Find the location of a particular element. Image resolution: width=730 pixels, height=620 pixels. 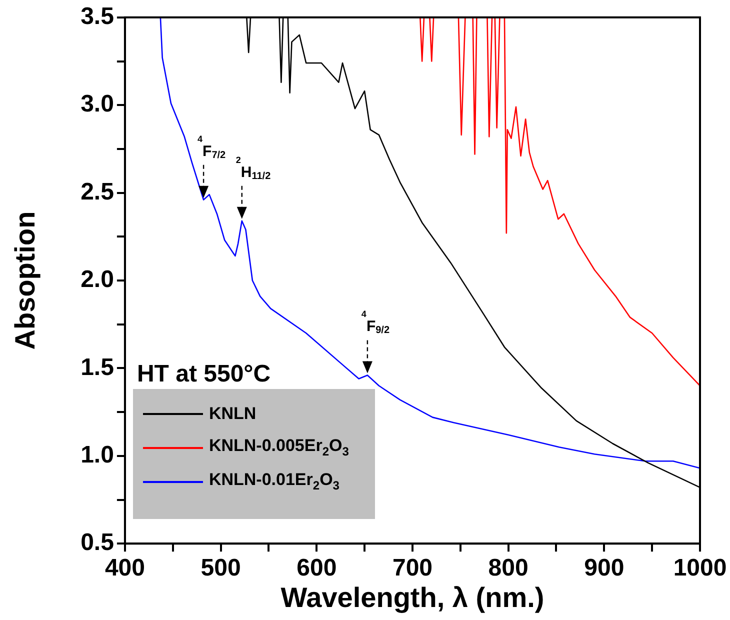

annotation: HT at 550°C is located at coordinates (203, 374).